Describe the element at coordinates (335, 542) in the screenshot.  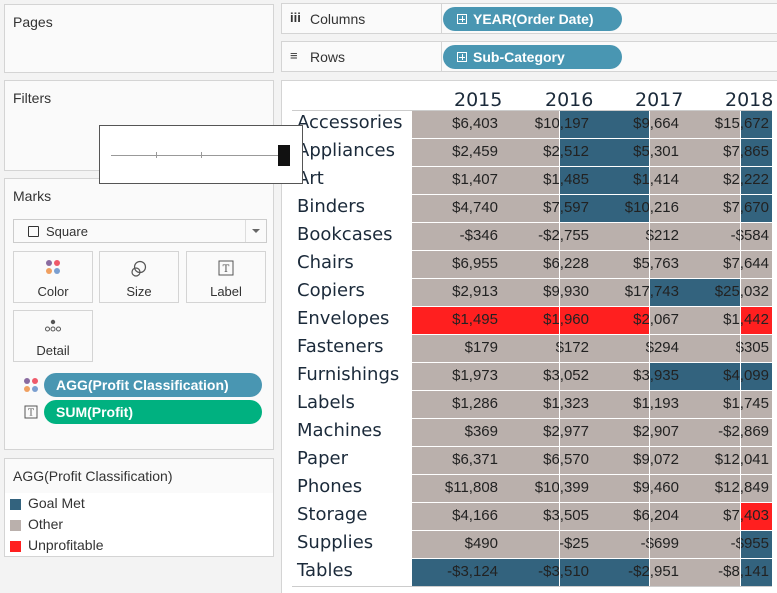
I see `row-header: Supplies` at that location.